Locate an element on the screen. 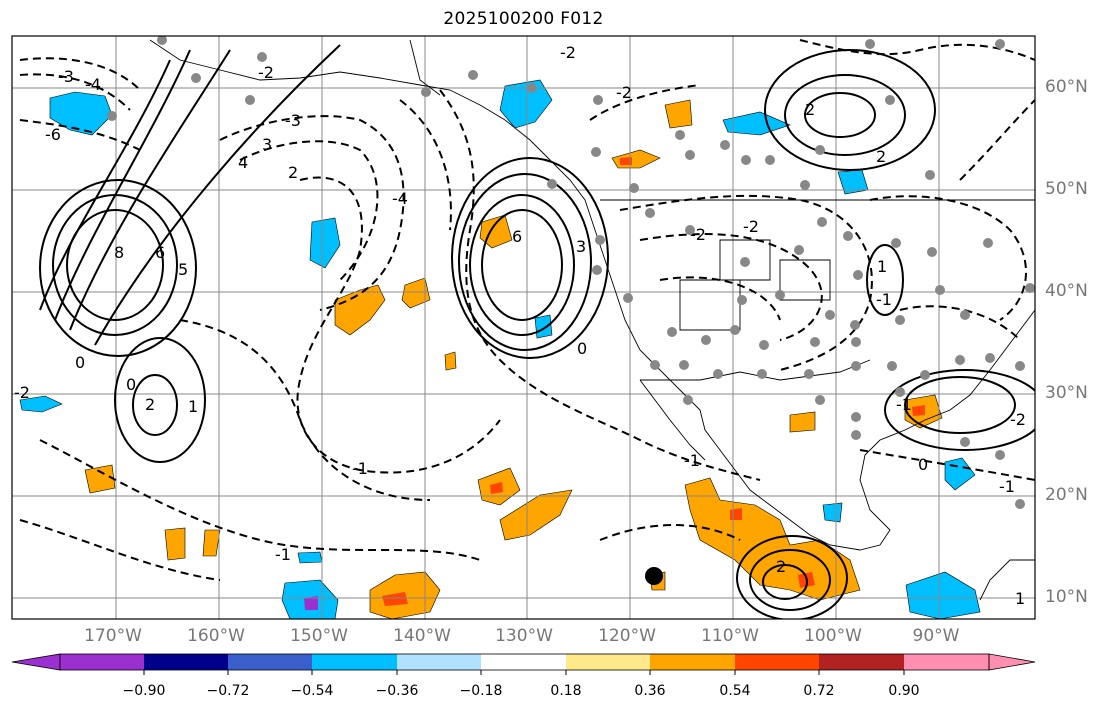  colorbar-tick-label: 0.72 is located at coordinates (819, 691).